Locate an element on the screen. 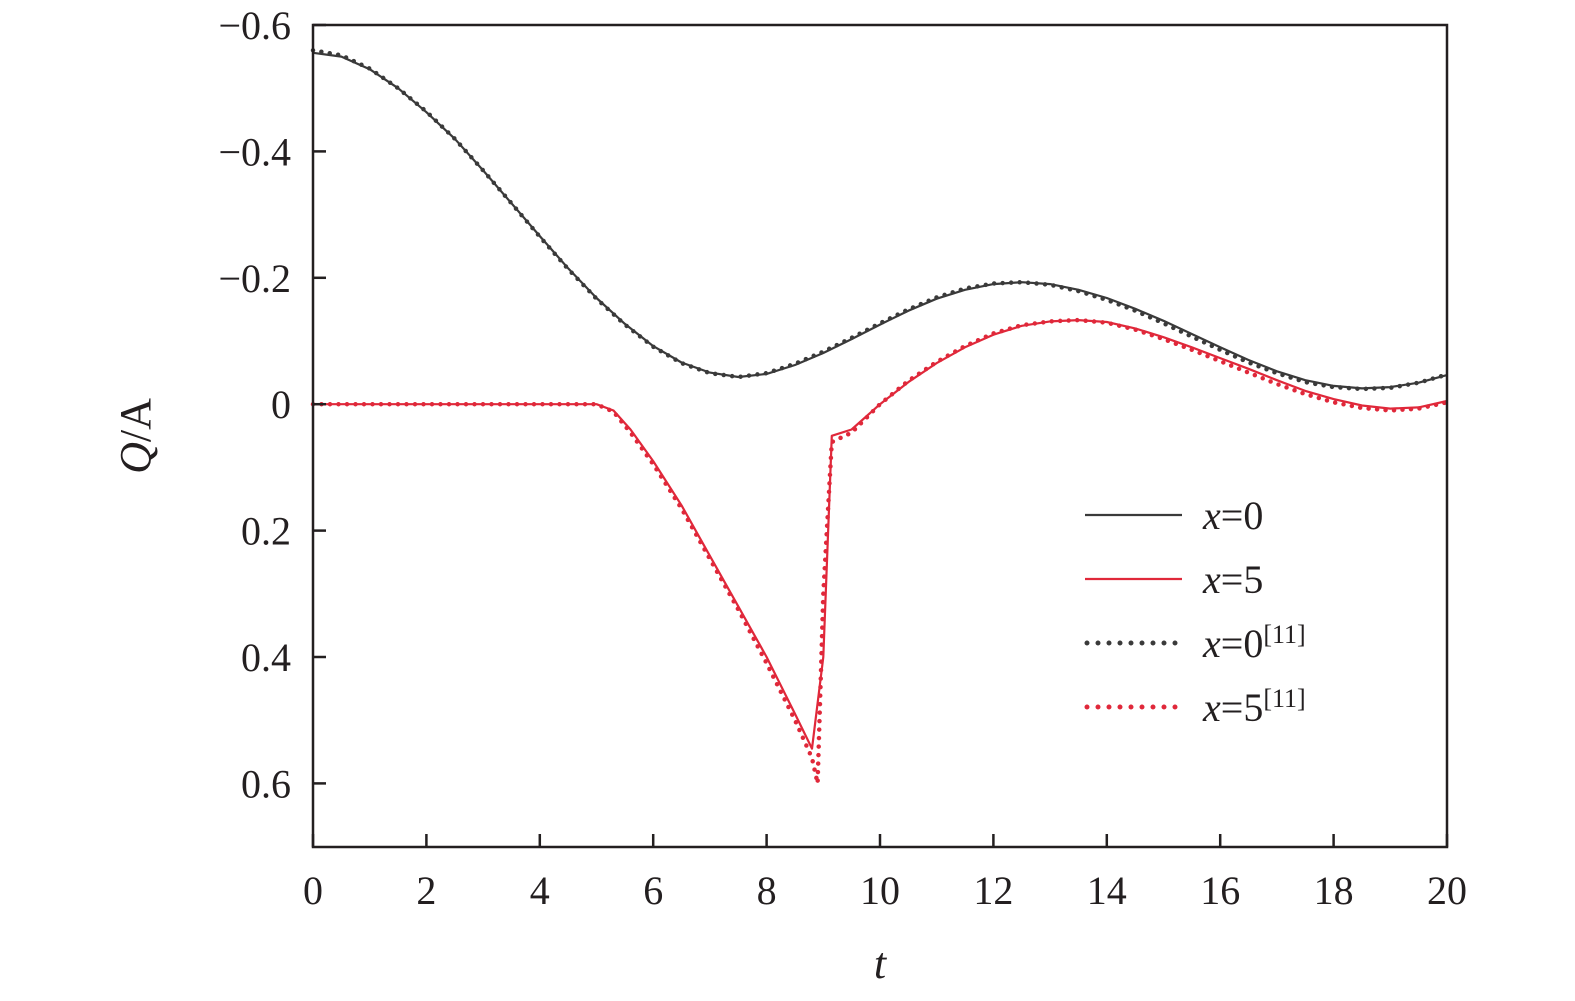  x-tick-label: 10 is located at coordinates (880, 890).